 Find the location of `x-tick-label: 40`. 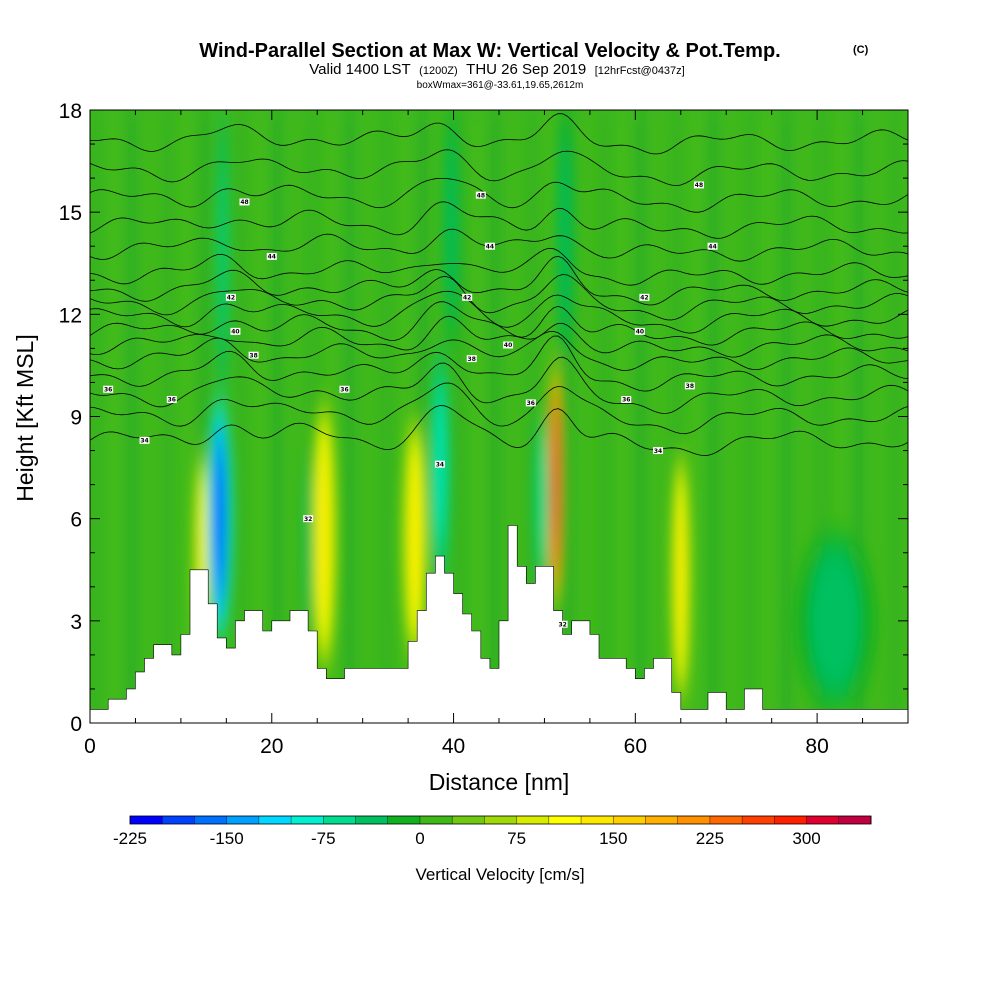

x-tick-label: 40 is located at coordinates (453, 746).